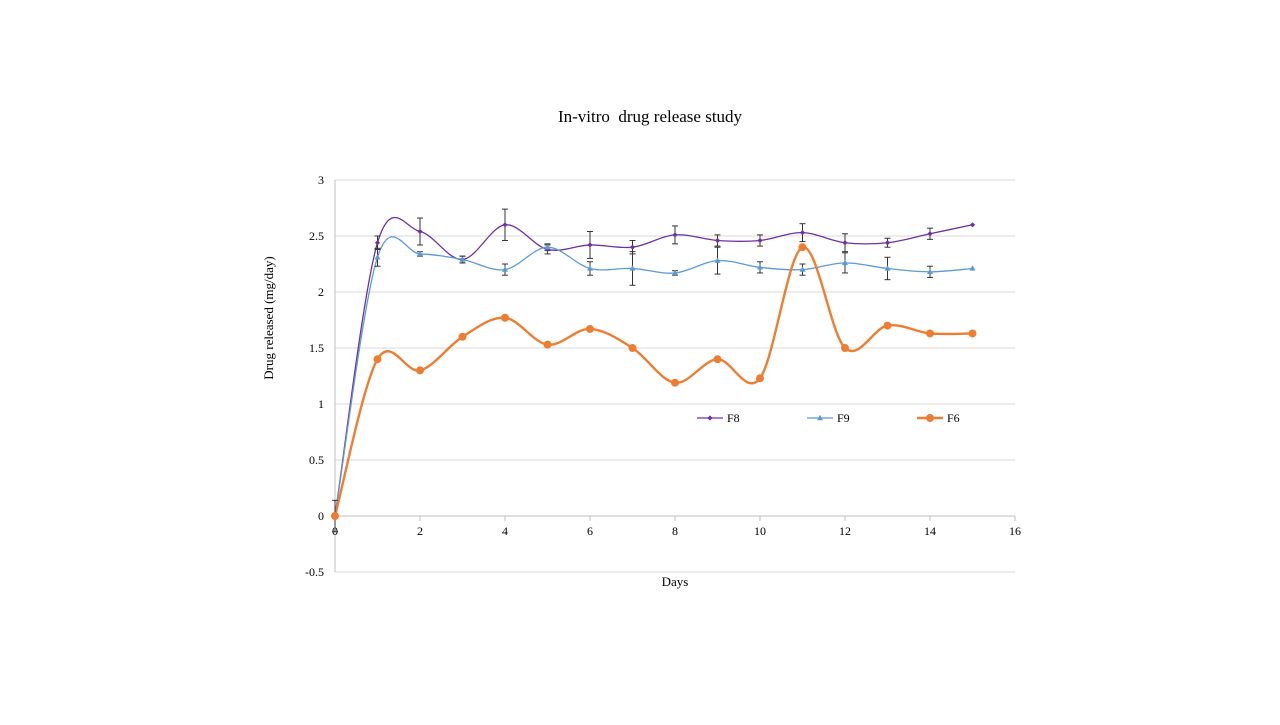  I want to click on y-tick-label: 1, so click(321, 404).